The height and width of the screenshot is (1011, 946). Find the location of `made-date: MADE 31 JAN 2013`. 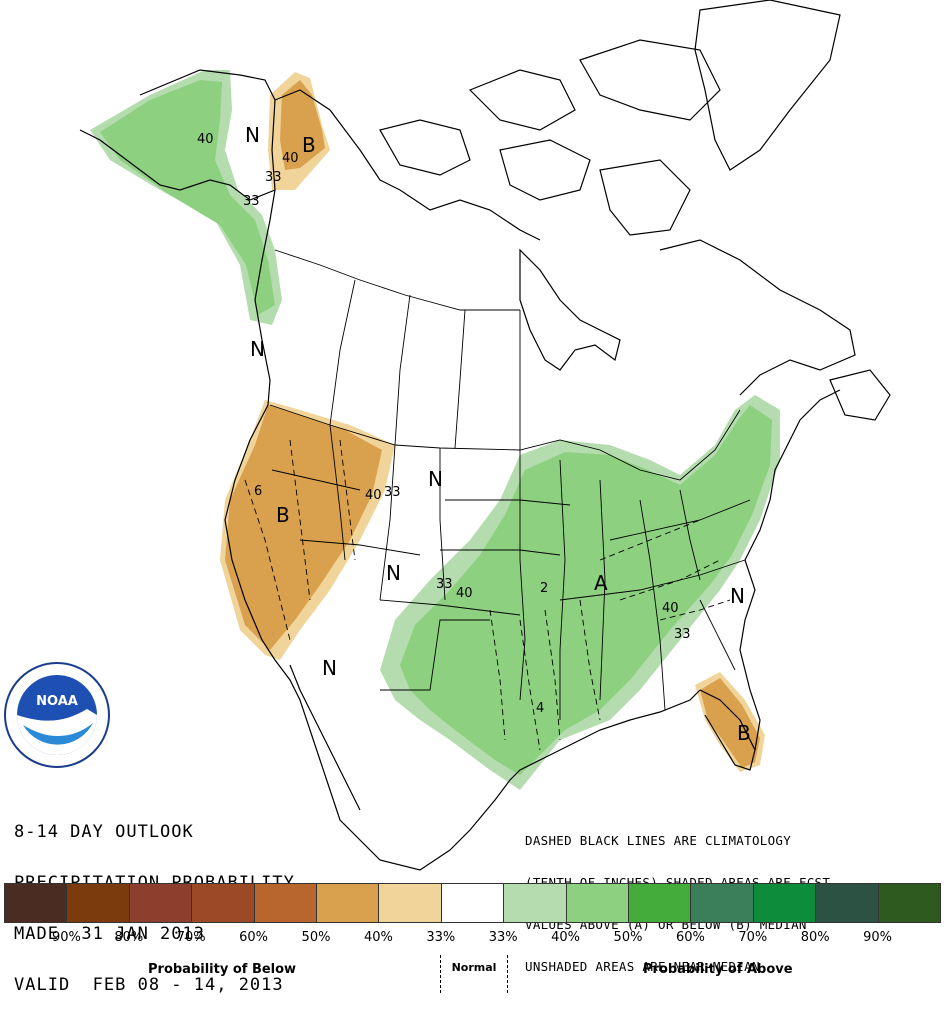

made-date: MADE 31 JAN 2013 is located at coordinates (109, 934).